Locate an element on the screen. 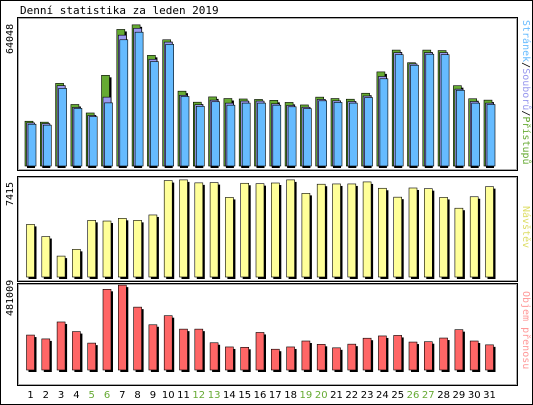 The image size is (533, 405). bar-Stránek-31 is located at coordinates (491, 135).